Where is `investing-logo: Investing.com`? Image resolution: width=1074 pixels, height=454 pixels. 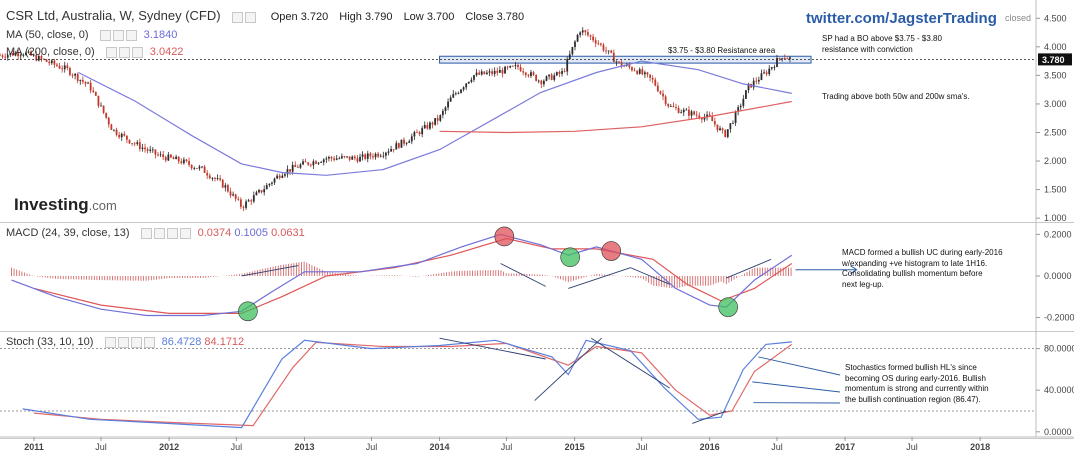
investing-logo: Investing.com is located at coordinates (65, 204).